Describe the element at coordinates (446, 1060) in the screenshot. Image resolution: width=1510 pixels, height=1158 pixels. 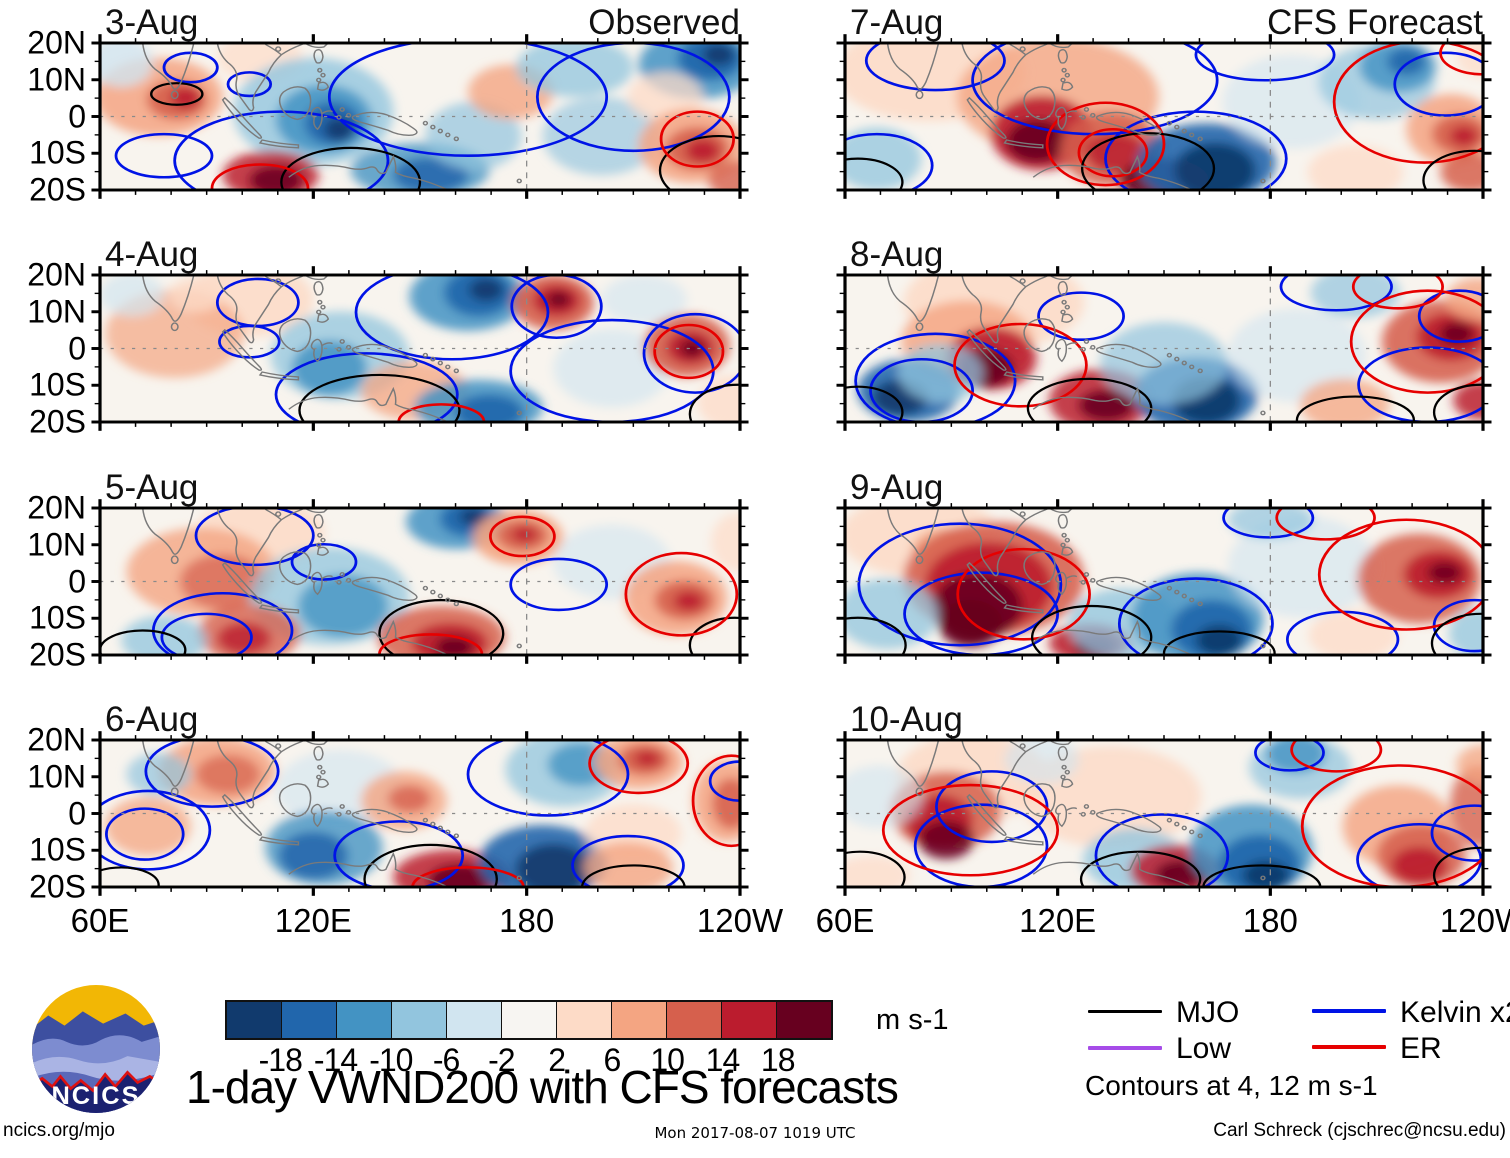
I see `colorbar-tick-label: -6` at that location.